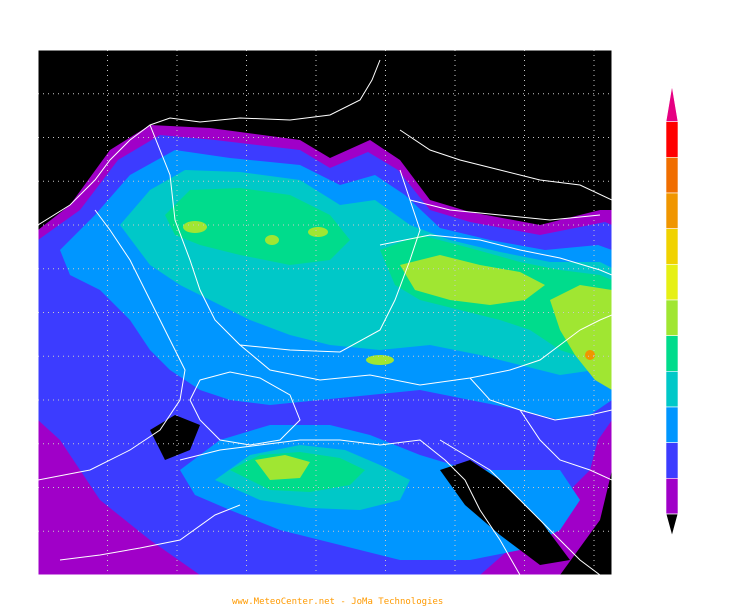 The image size is (732, 611). What do you see at coordinates (505, 210) in the screenshot?
I see `poland-border` at bounding box center [505, 210].